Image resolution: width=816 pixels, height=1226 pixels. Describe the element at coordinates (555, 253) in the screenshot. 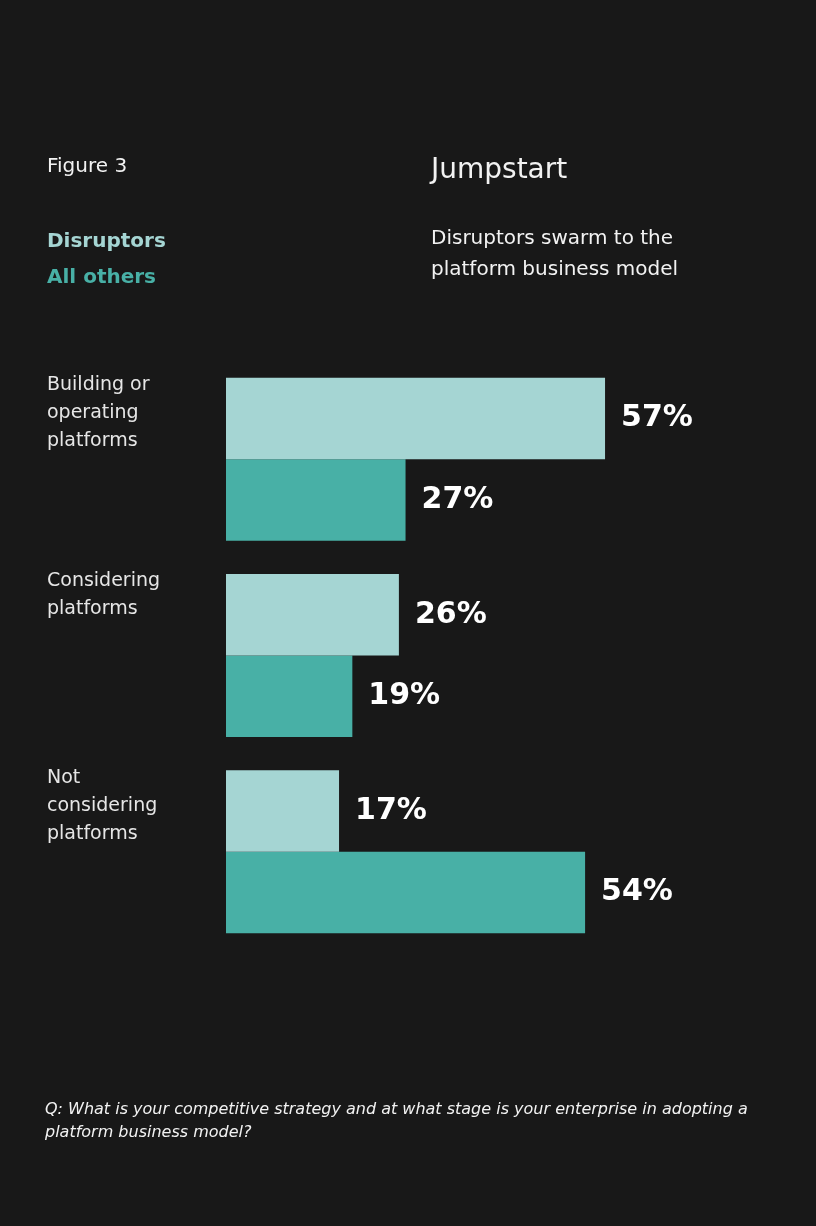

I see `chart-subtitle: Disruptors swarm to the platform business model` at that location.